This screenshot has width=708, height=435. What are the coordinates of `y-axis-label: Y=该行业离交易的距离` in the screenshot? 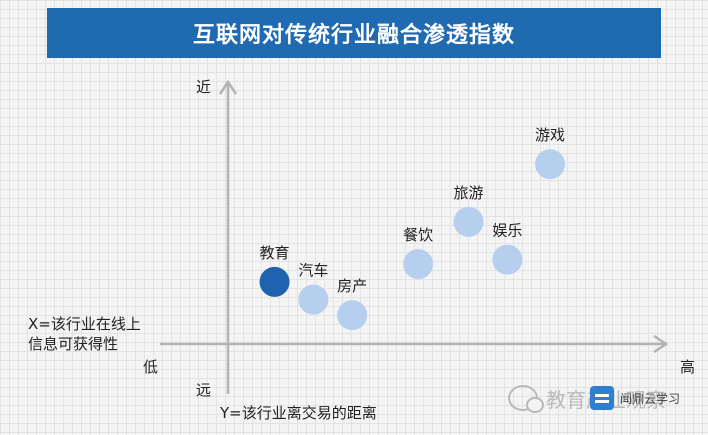 It's located at (298, 413).